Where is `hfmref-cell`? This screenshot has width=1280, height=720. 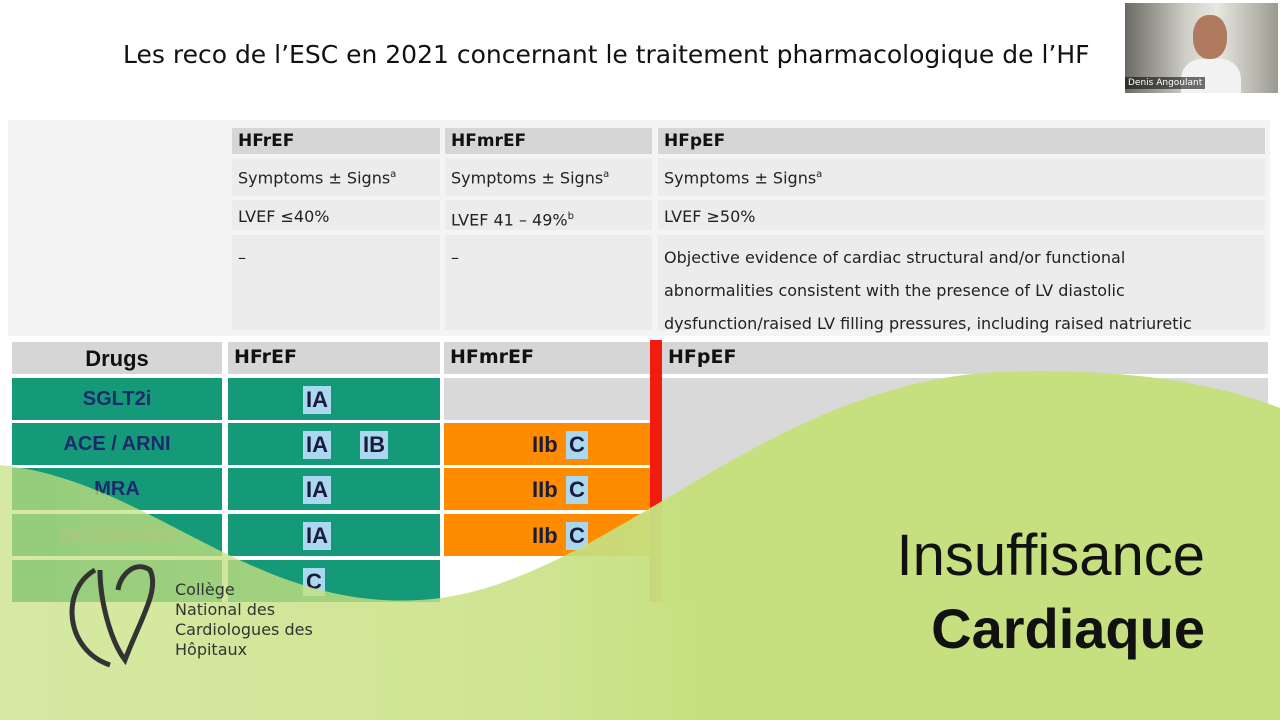 hfmref-cell is located at coordinates (547, 399).